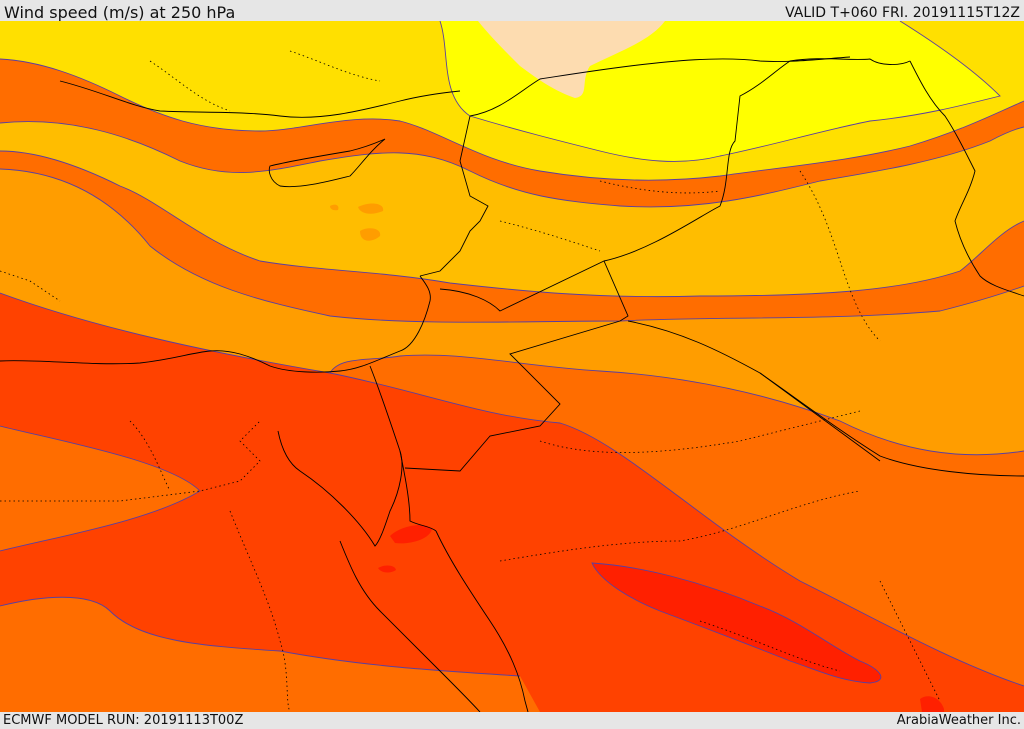 This screenshot has height=729, width=1024. I want to click on model-run: ECMWF MODEL RUN: 20191113T00Z, so click(123, 720).